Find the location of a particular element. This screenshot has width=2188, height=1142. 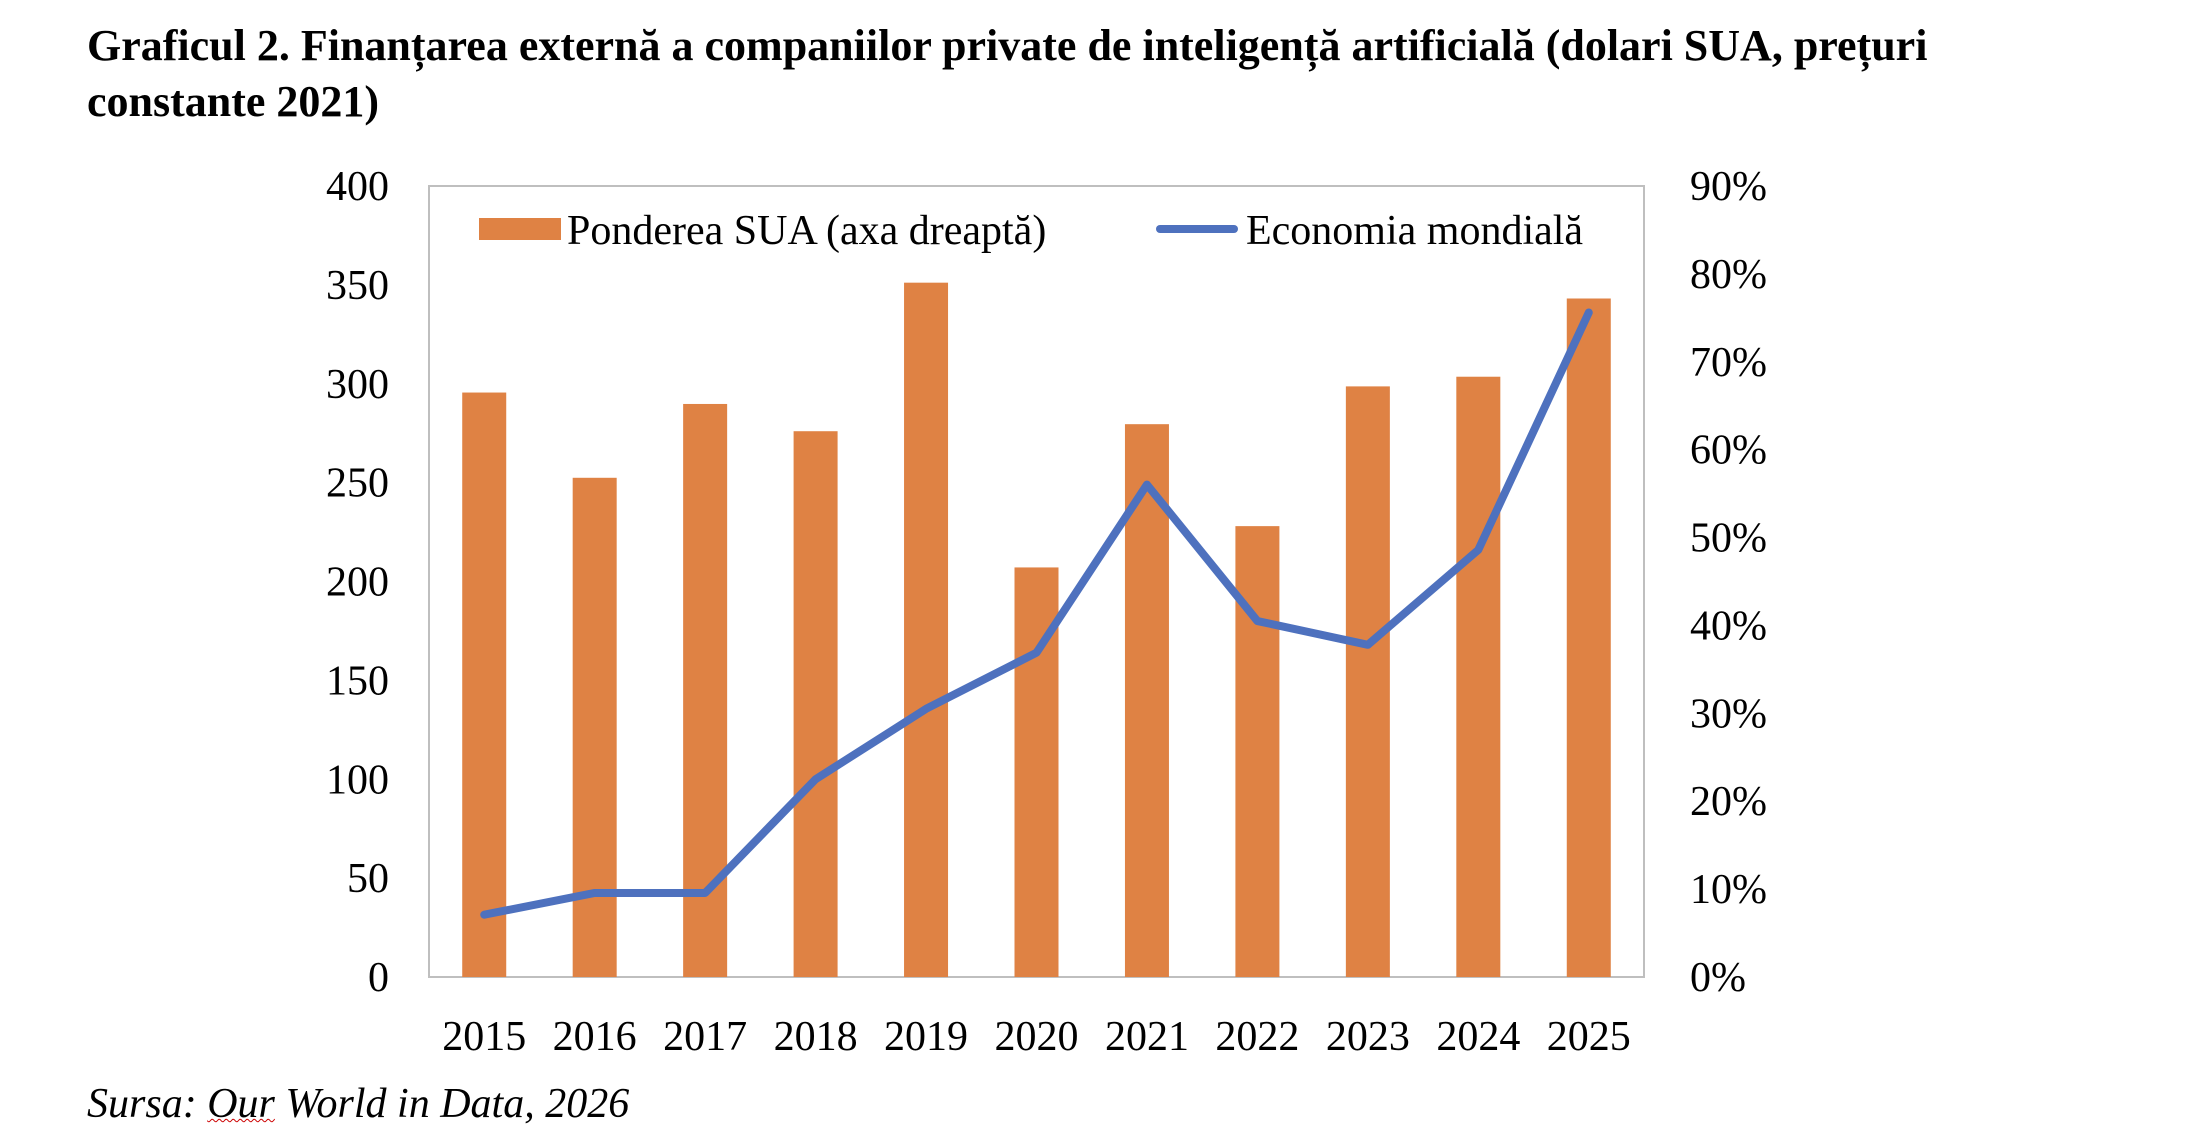

source-rest: World in Data, 2026 is located at coordinates (452, 1104).